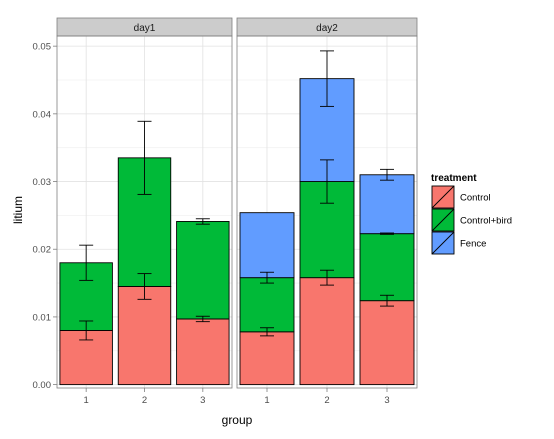 This screenshot has height=439, width=554. I want to click on x-axis-title: group, so click(237, 420).